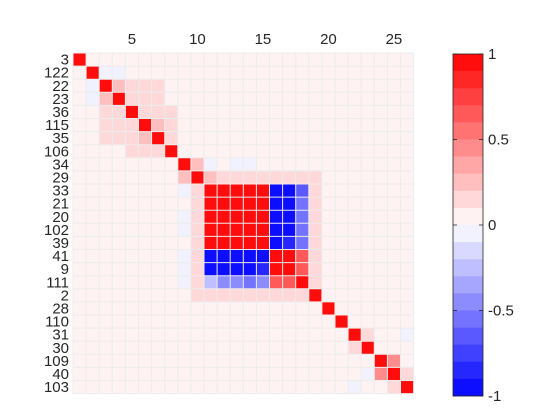  I want to click on colorbar, so click(468, 225).